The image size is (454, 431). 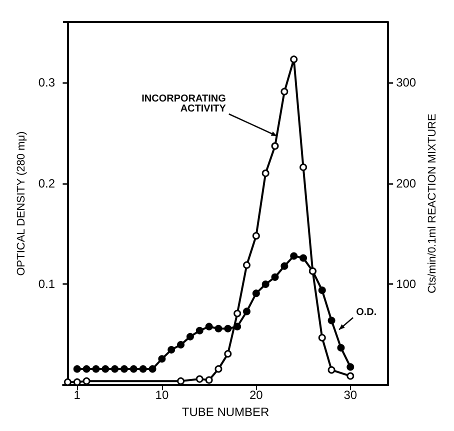 What do you see at coordinates (184, 103) in the screenshot?
I see `annotation: INCORPORATING ACTIVITY` at bounding box center [184, 103].